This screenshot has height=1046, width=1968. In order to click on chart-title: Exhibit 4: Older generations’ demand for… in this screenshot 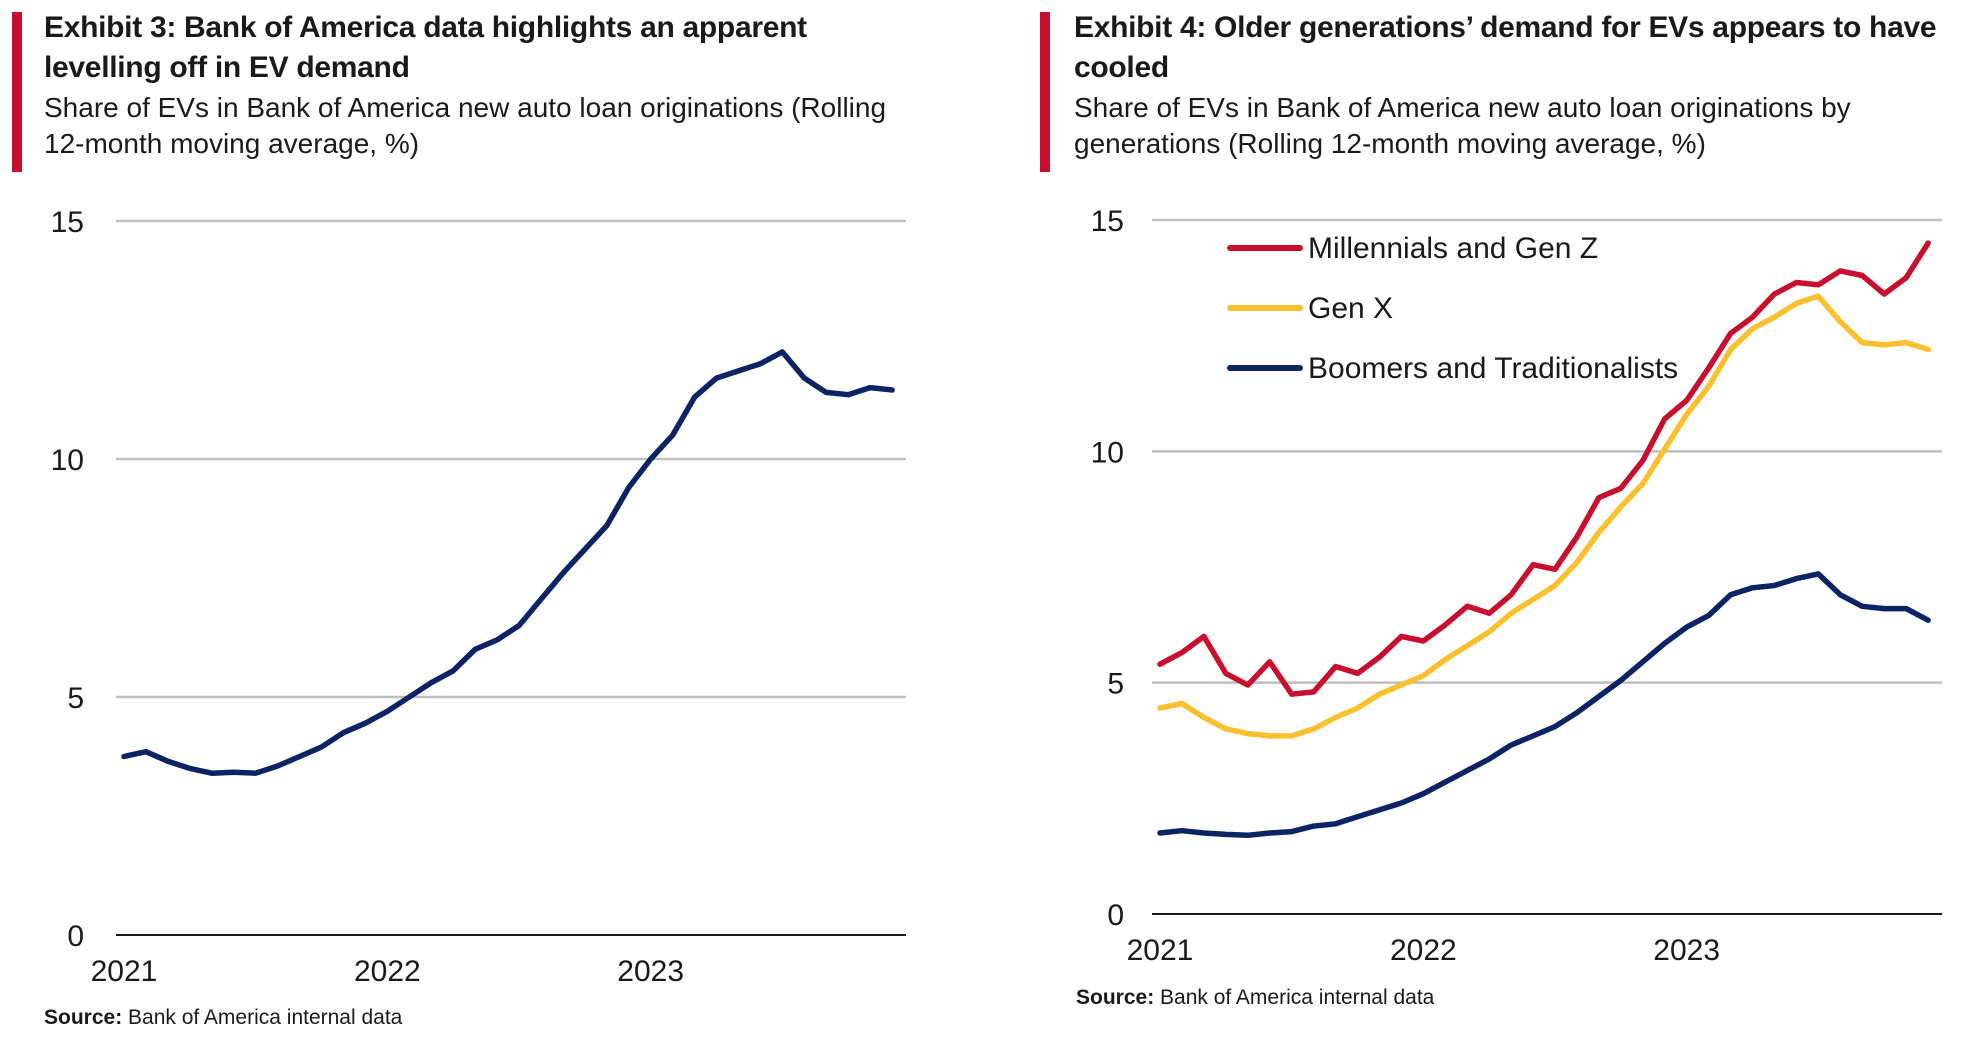, I will do `click(1505, 47)`.